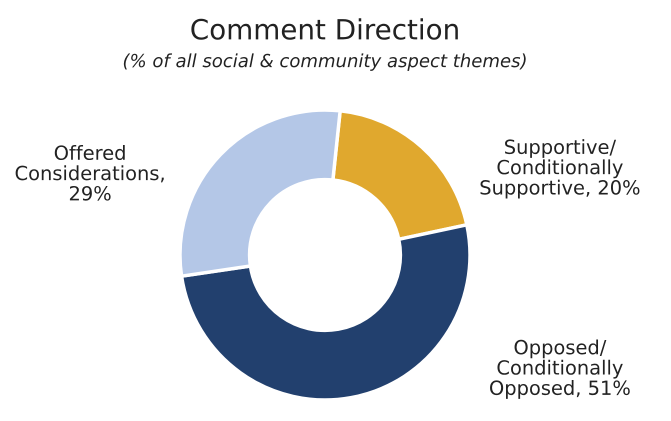  What do you see at coordinates (560, 369) in the screenshot?
I see `slice-label: Opposed/ Conditionally Opposed, 51%` at bounding box center [560, 369].